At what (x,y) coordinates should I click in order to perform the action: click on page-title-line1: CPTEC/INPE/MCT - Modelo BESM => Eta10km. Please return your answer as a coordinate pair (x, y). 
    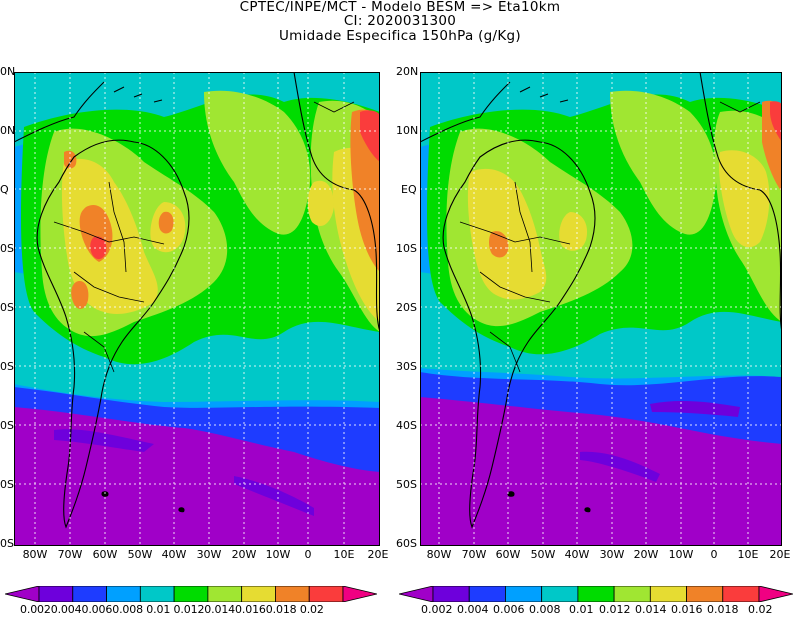
    Looking at the image, I should click on (400, 7).